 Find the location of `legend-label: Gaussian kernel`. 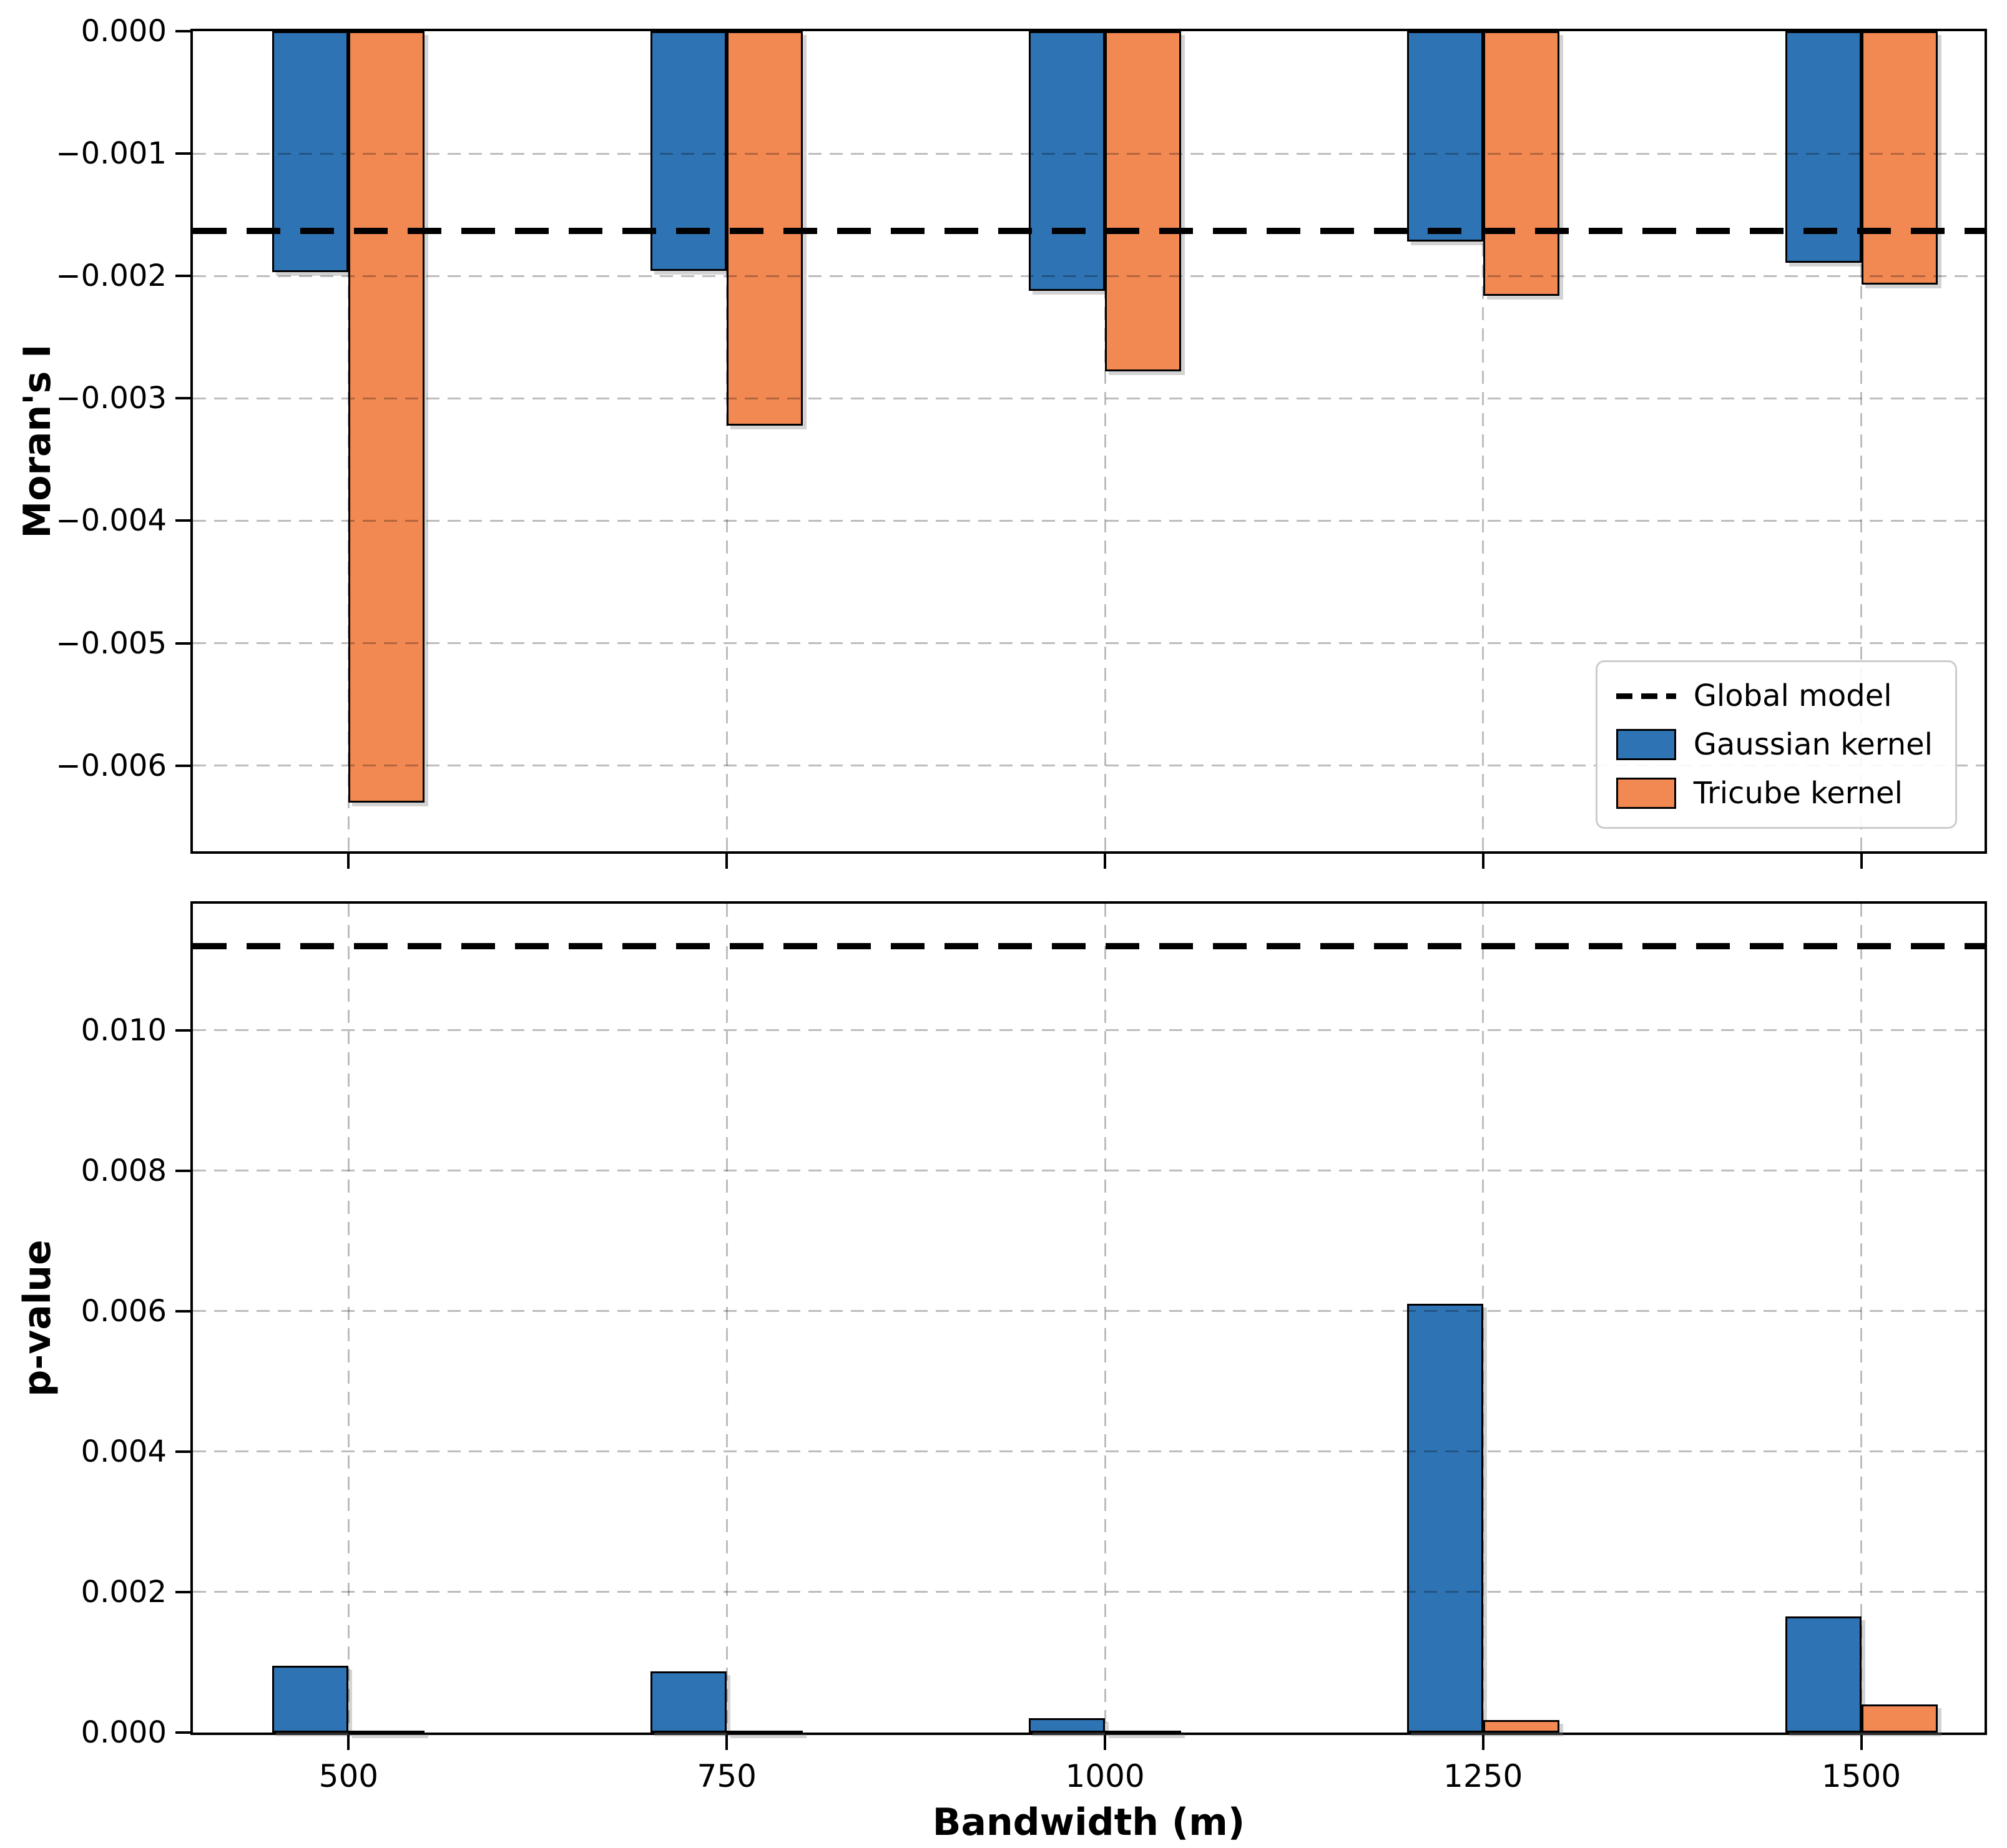

legend-label: Gaussian kernel is located at coordinates (1813, 744).